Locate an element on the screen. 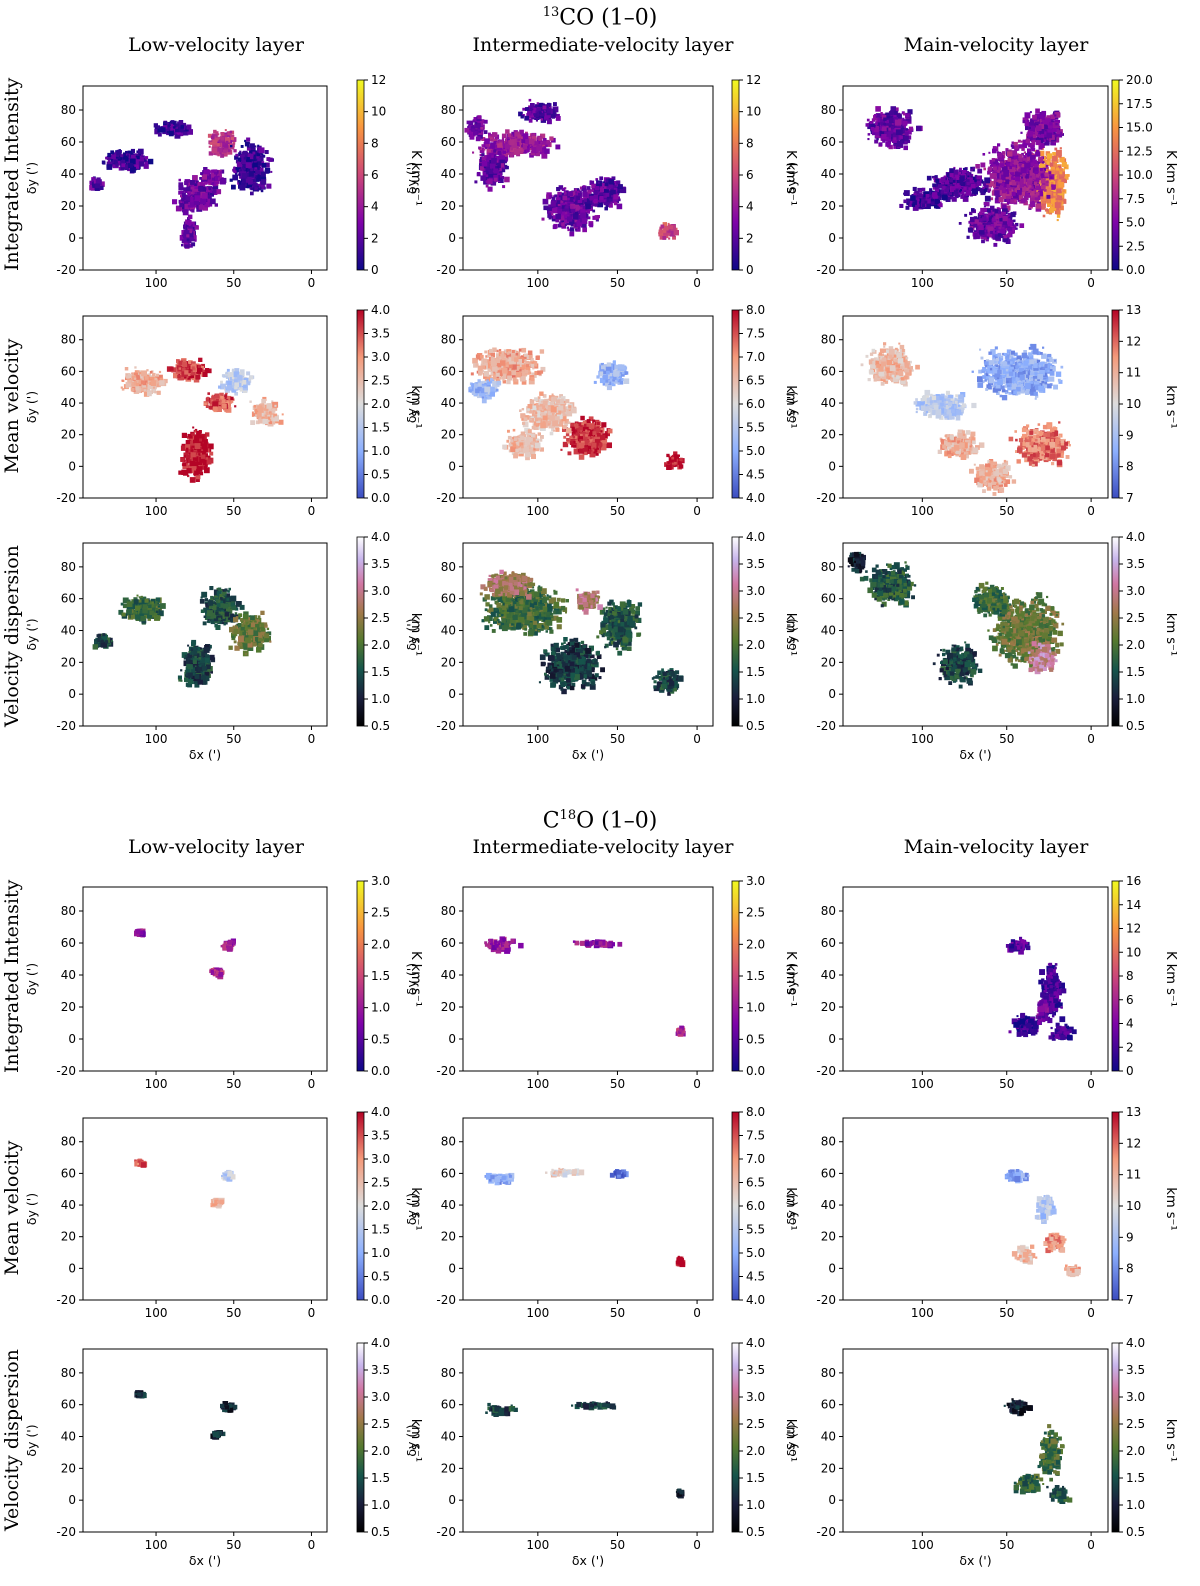  section-title-sup: 13 is located at coordinates (551, 12).